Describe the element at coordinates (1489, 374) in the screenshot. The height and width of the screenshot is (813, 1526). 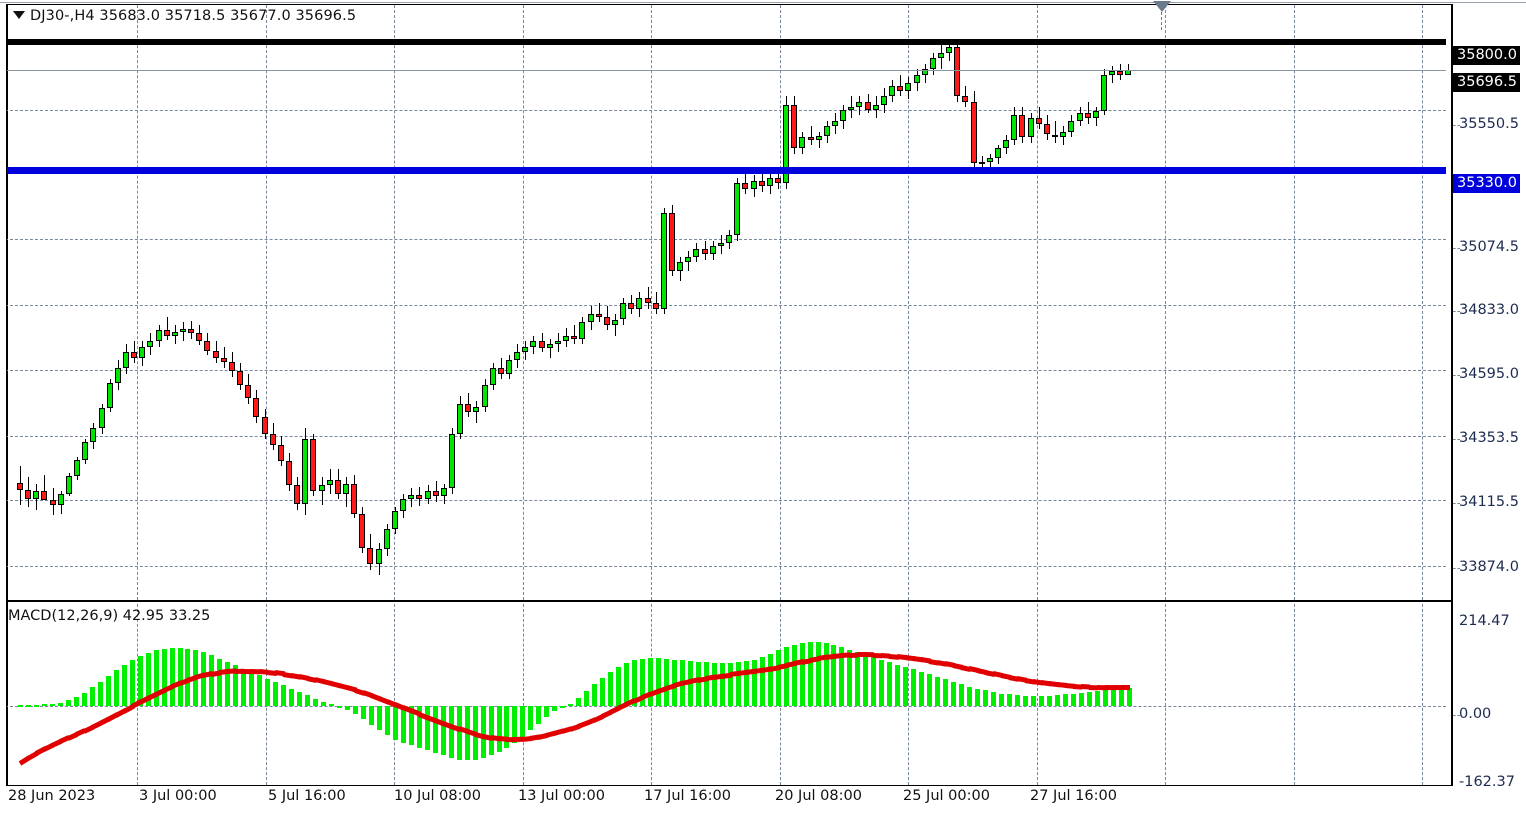
I see `price-axis-label: 34595.0` at that location.